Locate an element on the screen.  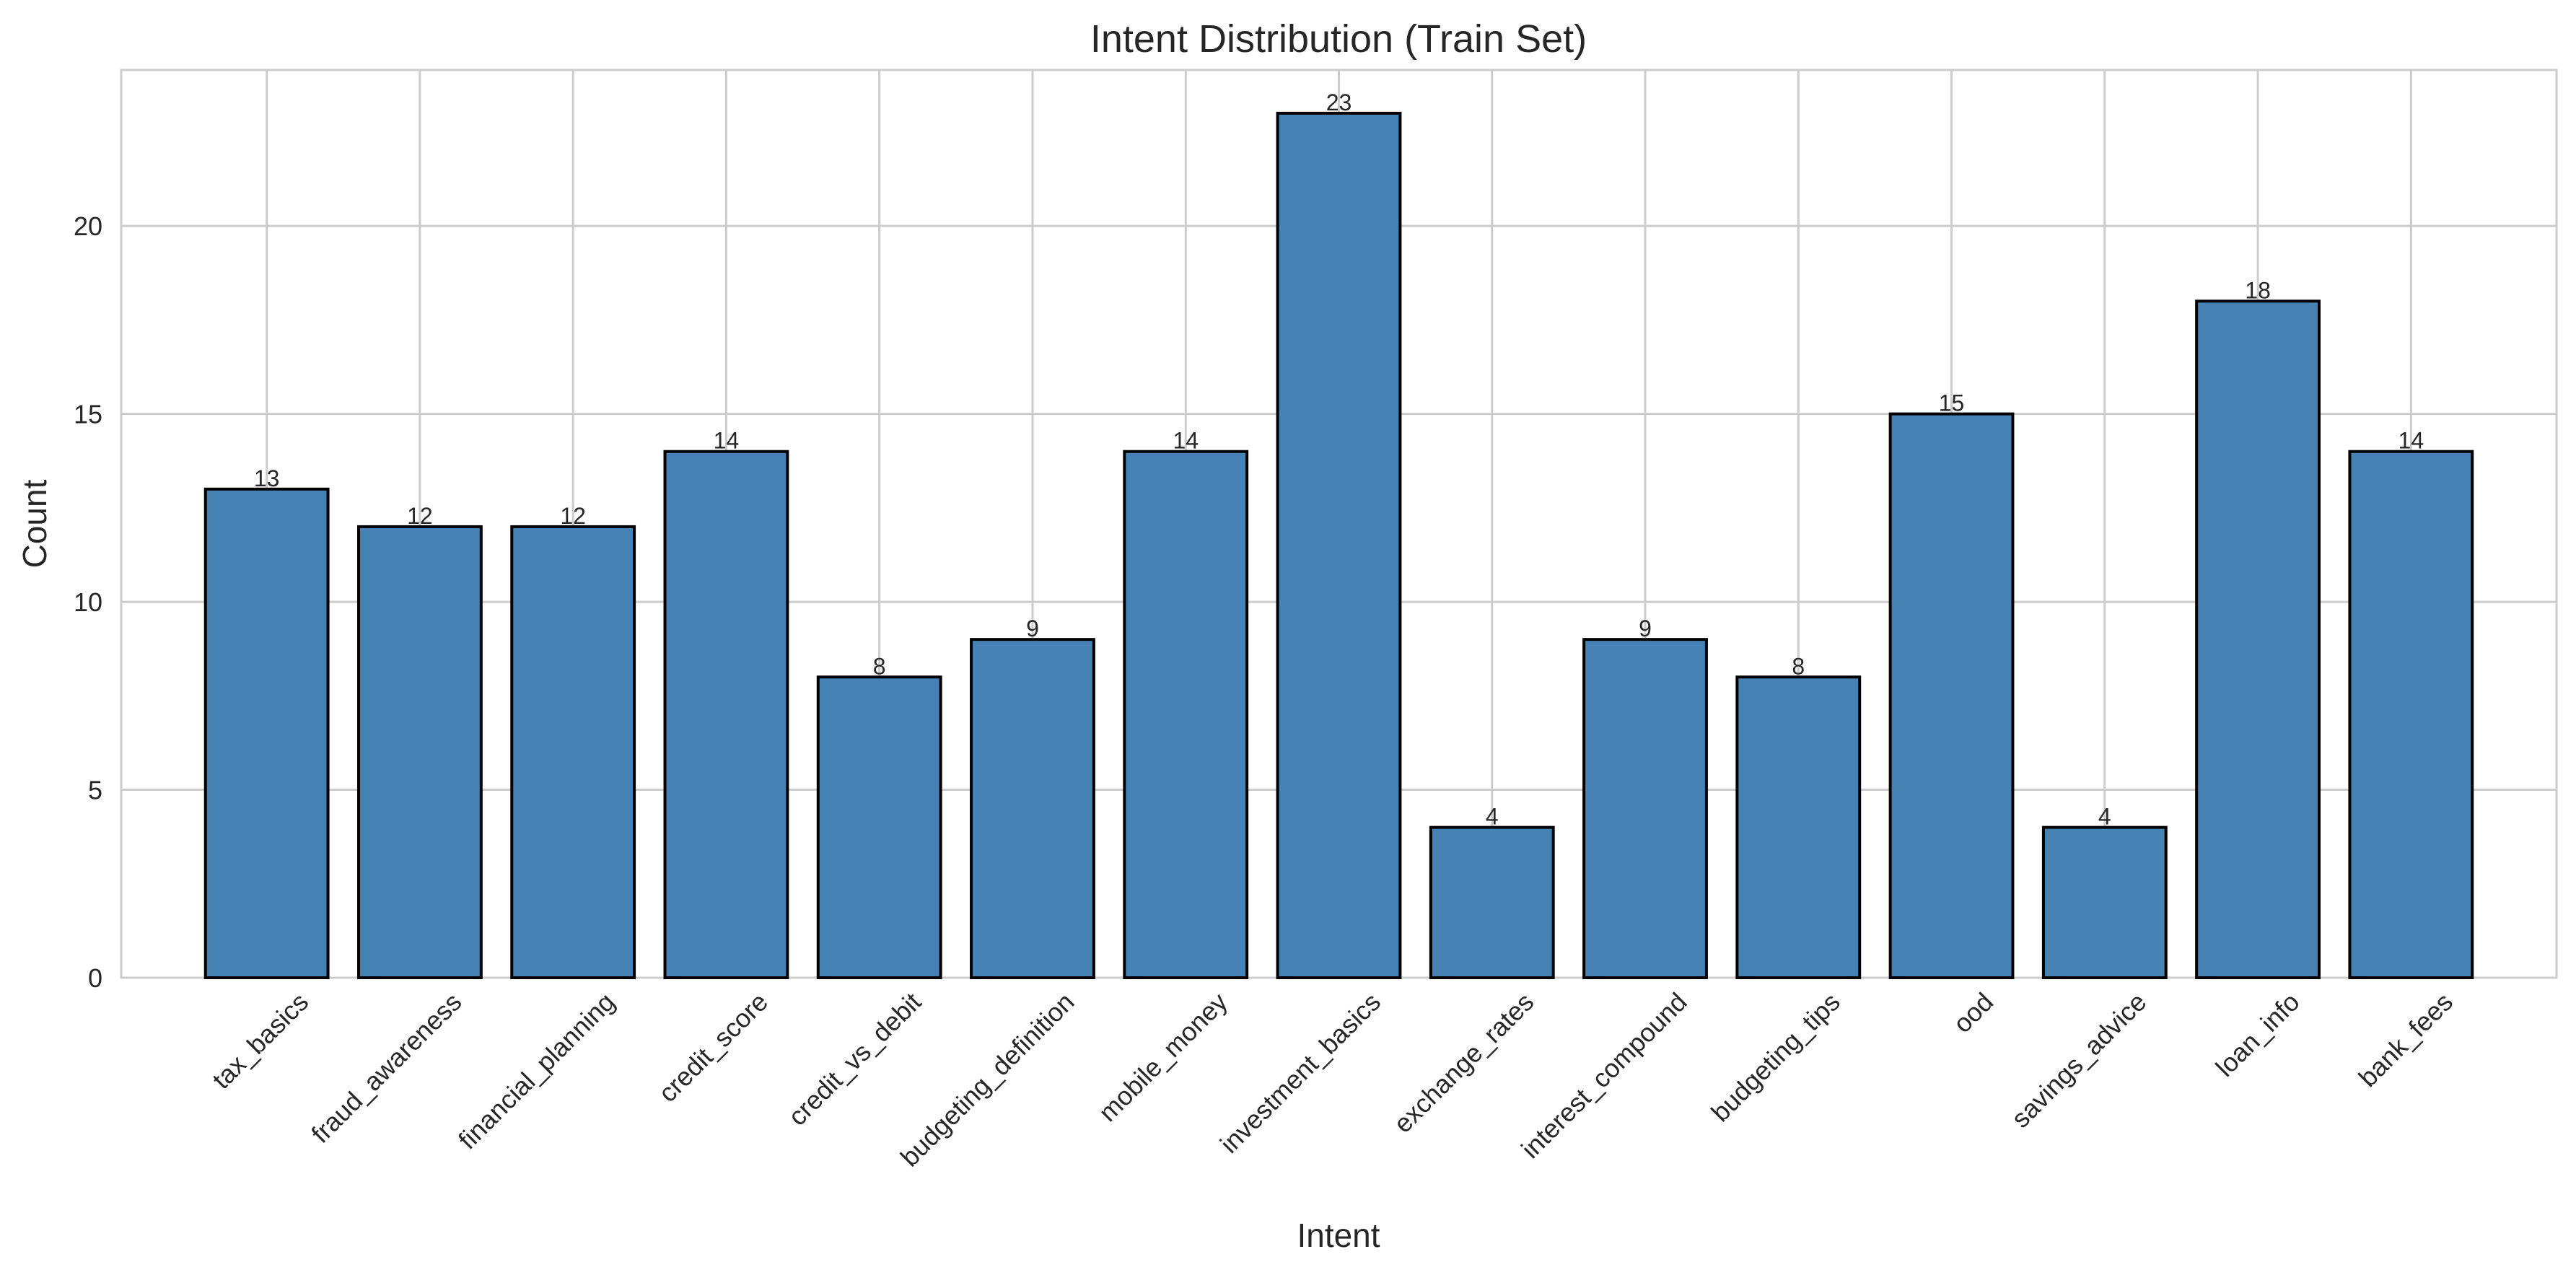
x-tick-label: investment_basics is located at coordinates (1300, 1073).